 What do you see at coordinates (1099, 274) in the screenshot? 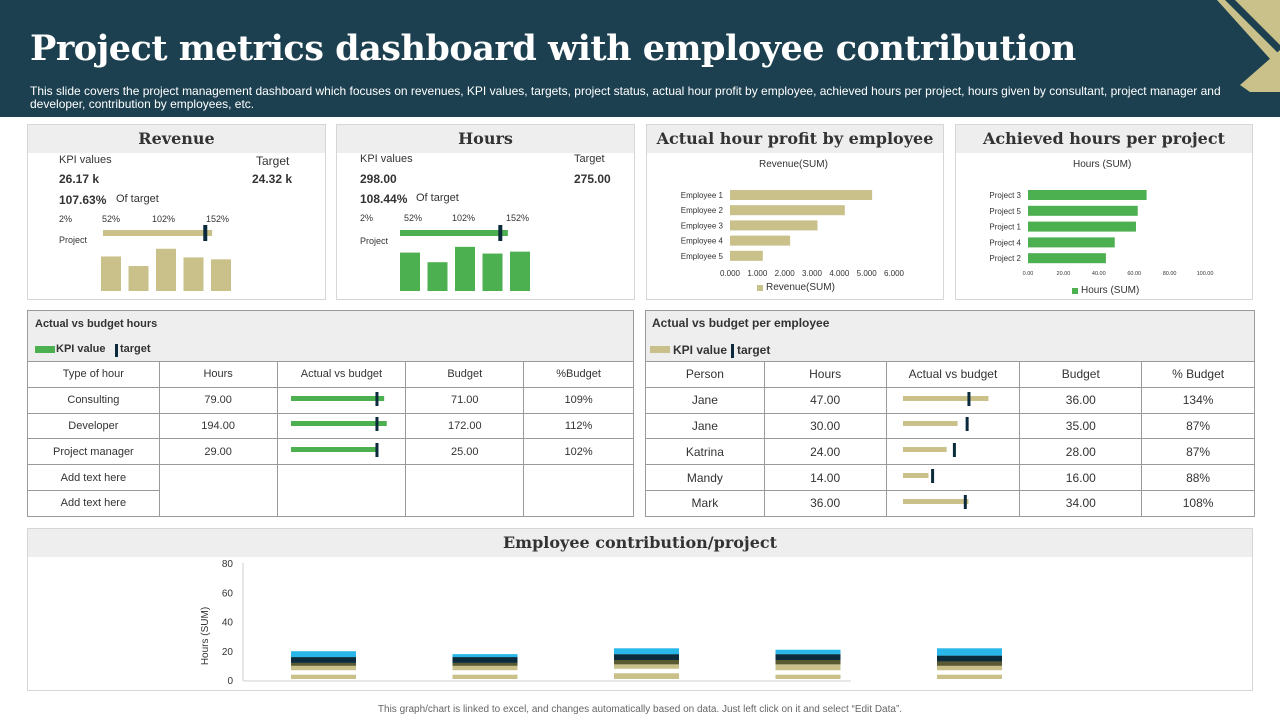
I see `tick-label: 40.00` at bounding box center [1099, 274].